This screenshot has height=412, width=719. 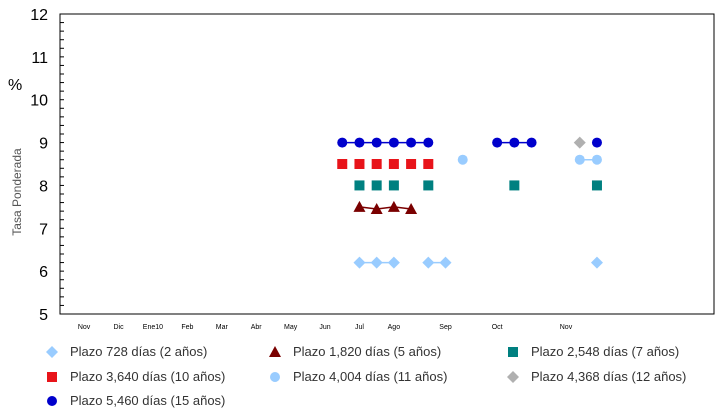 I want to click on legend-entry: Plazo 1,820 días (5 años), so click(x=367, y=351).